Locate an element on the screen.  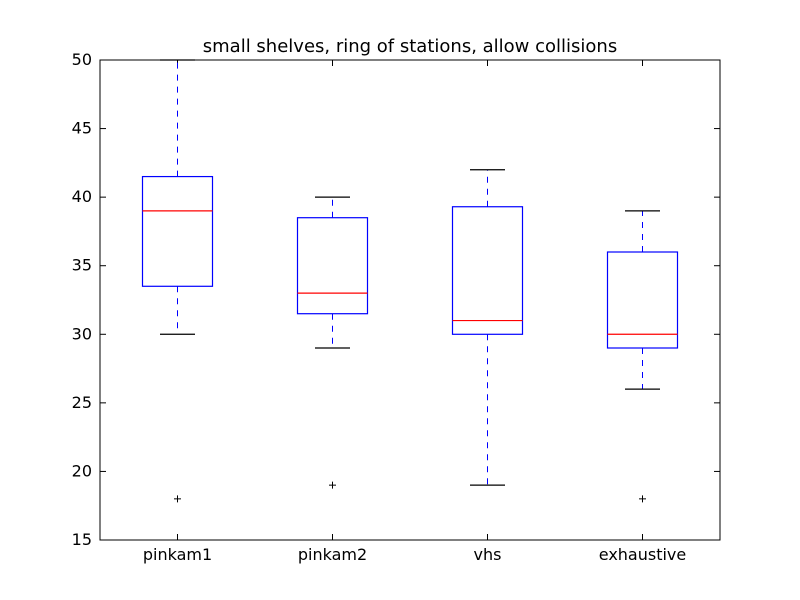
y-tick-label-25: 25 is located at coordinates (82, 402).